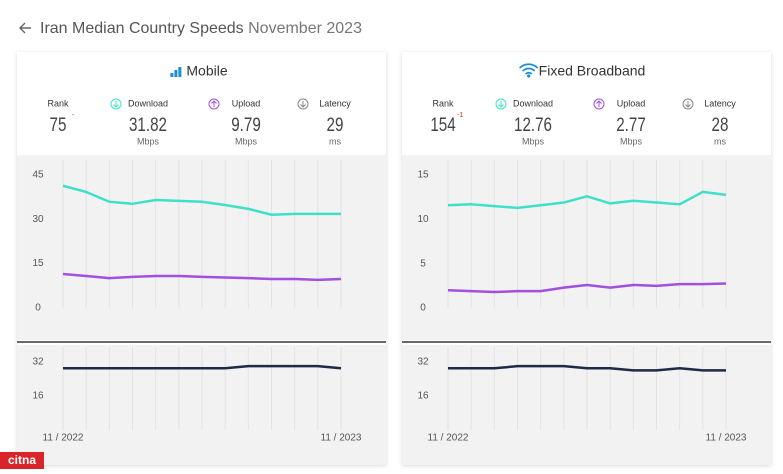 The height and width of the screenshot is (474, 783). Describe the element at coordinates (58, 124) in the screenshot. I see `stat-value: 75` at that location.